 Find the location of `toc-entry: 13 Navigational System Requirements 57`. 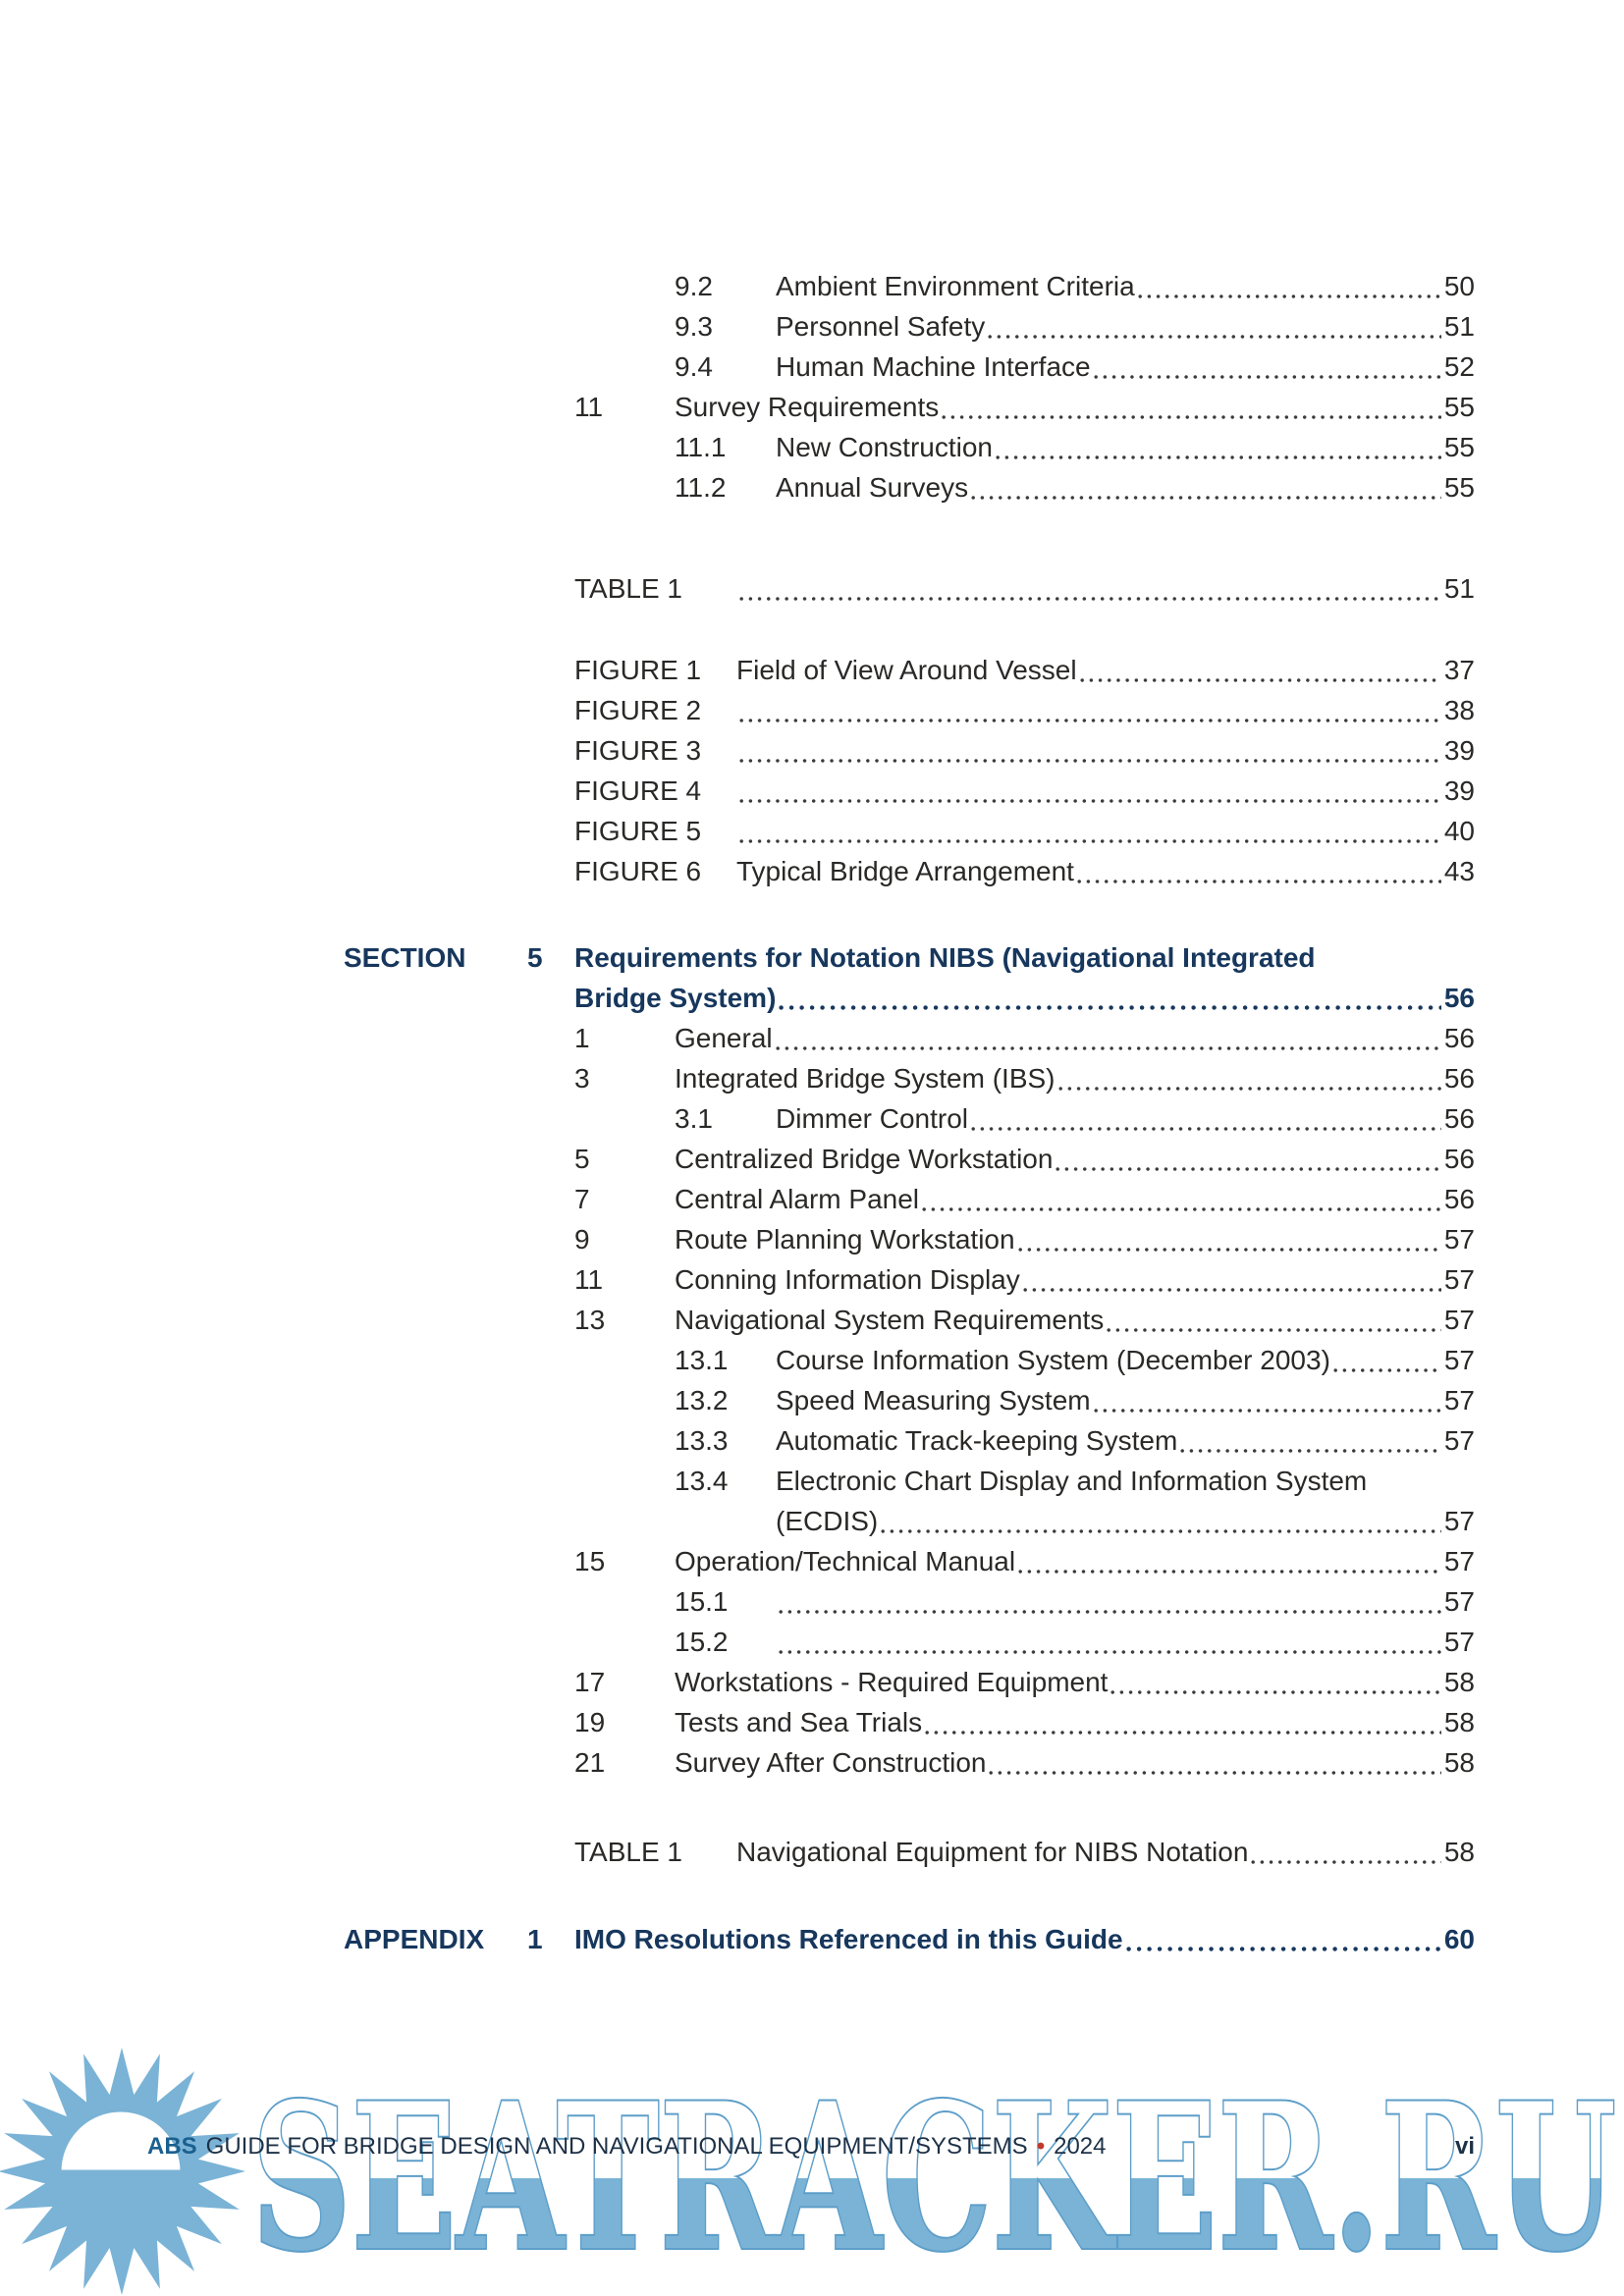

toc-entry: 13 Navigational System Requirements 57 is located at coordinates (812, 1320).